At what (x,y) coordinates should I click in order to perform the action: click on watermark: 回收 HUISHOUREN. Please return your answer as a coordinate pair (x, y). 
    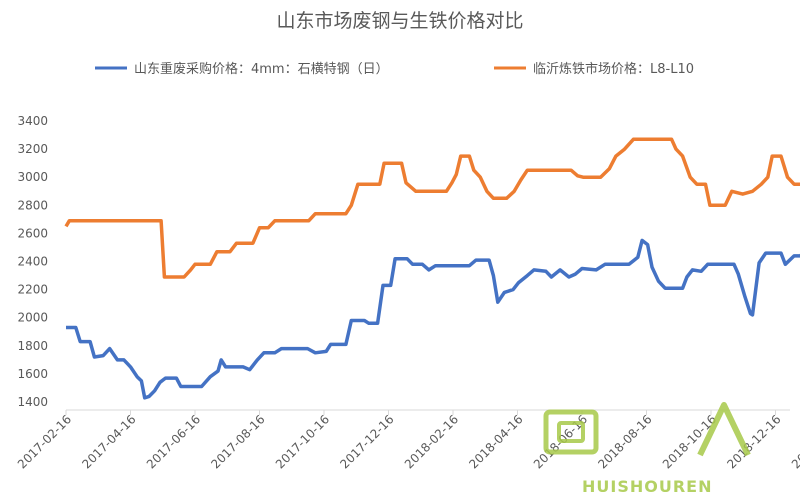
    Looking at the image, I should click on (647, 449).